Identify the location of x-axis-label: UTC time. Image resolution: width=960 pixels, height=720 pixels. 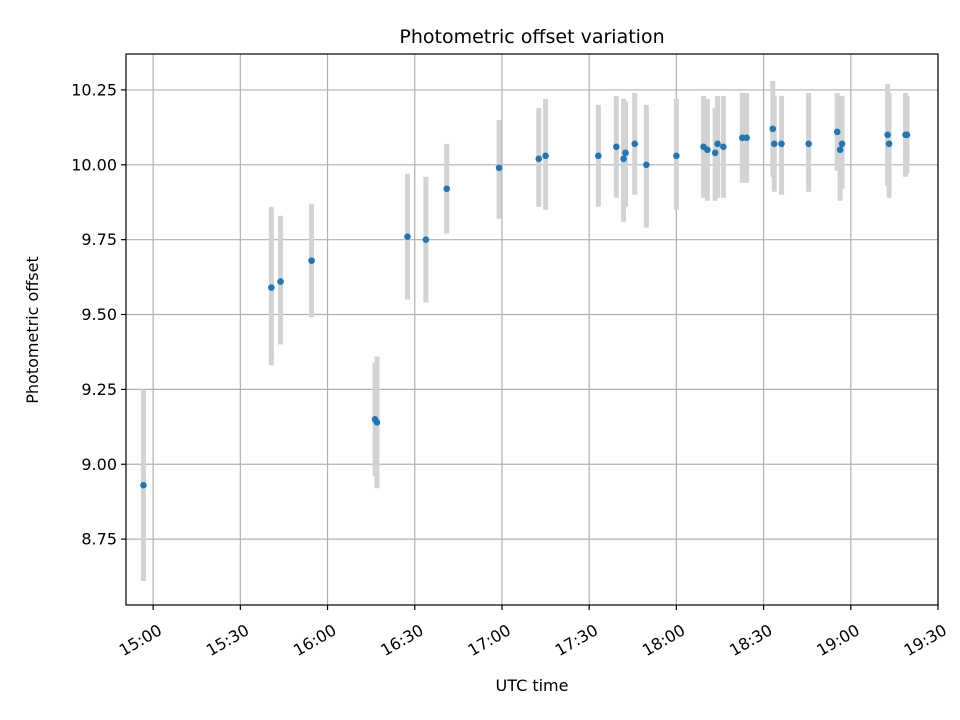
(532, 685).